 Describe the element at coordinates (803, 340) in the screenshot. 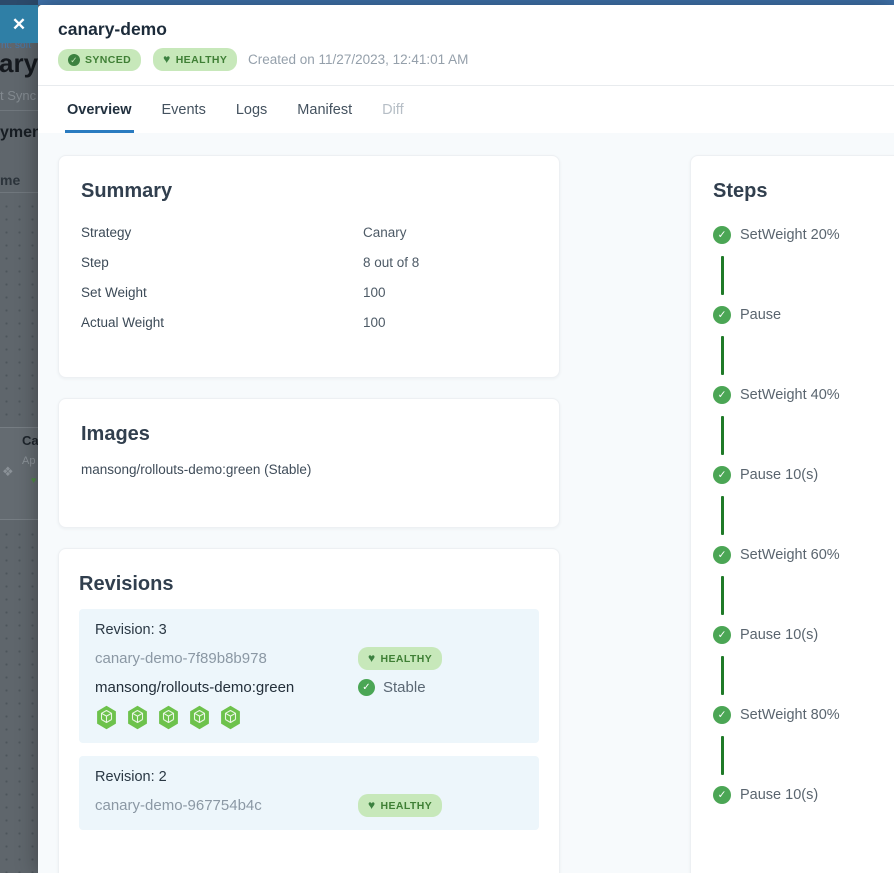

I see `step-item: Pause` at that location.